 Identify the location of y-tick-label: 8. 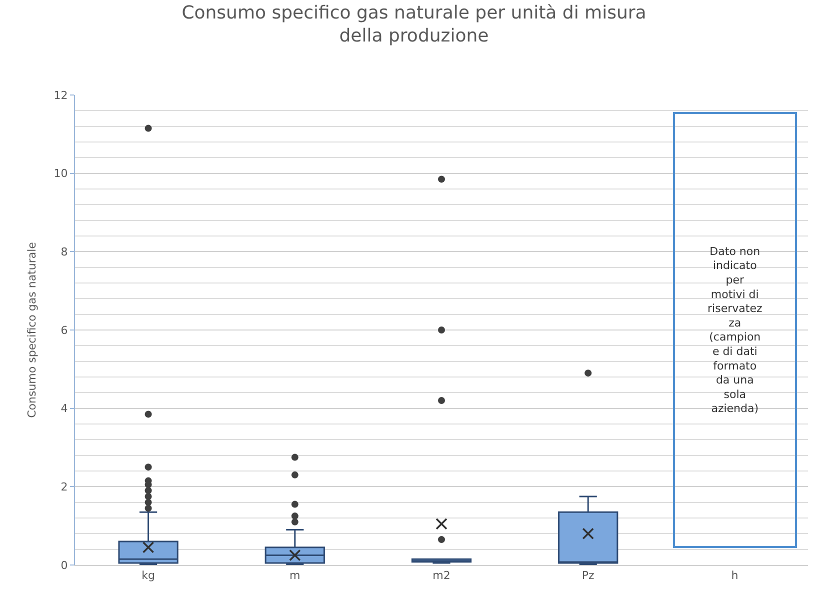
(64, 252).